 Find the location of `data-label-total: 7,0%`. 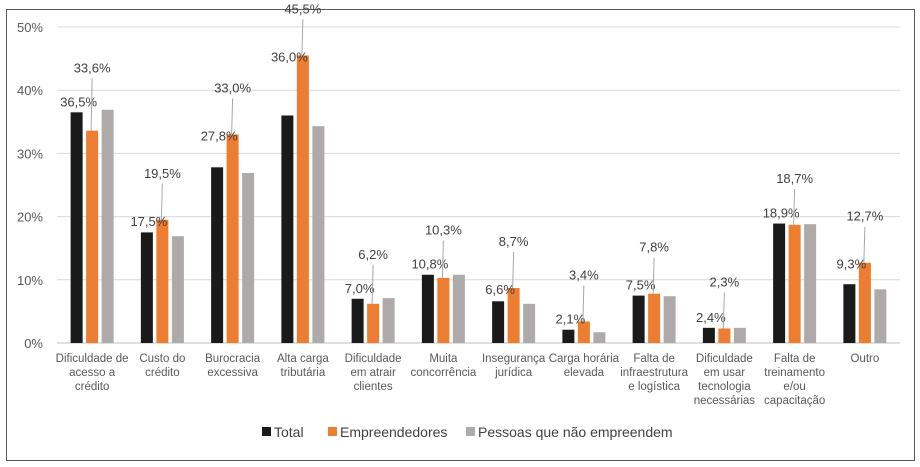

data-label-total: 7,0% is located at coordinates (360, 288).